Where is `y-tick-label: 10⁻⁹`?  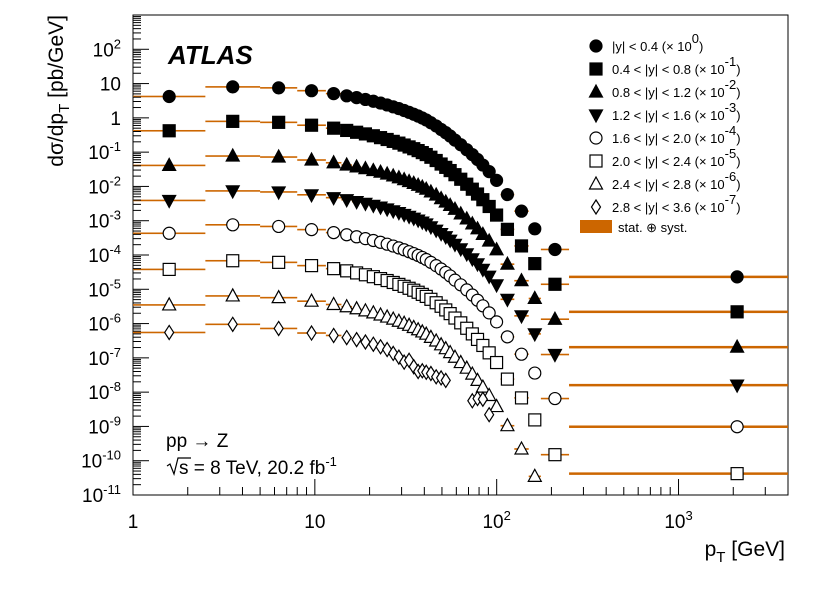
y-tick-label: 10⁻⁹ is located at coordinates (104, 425).